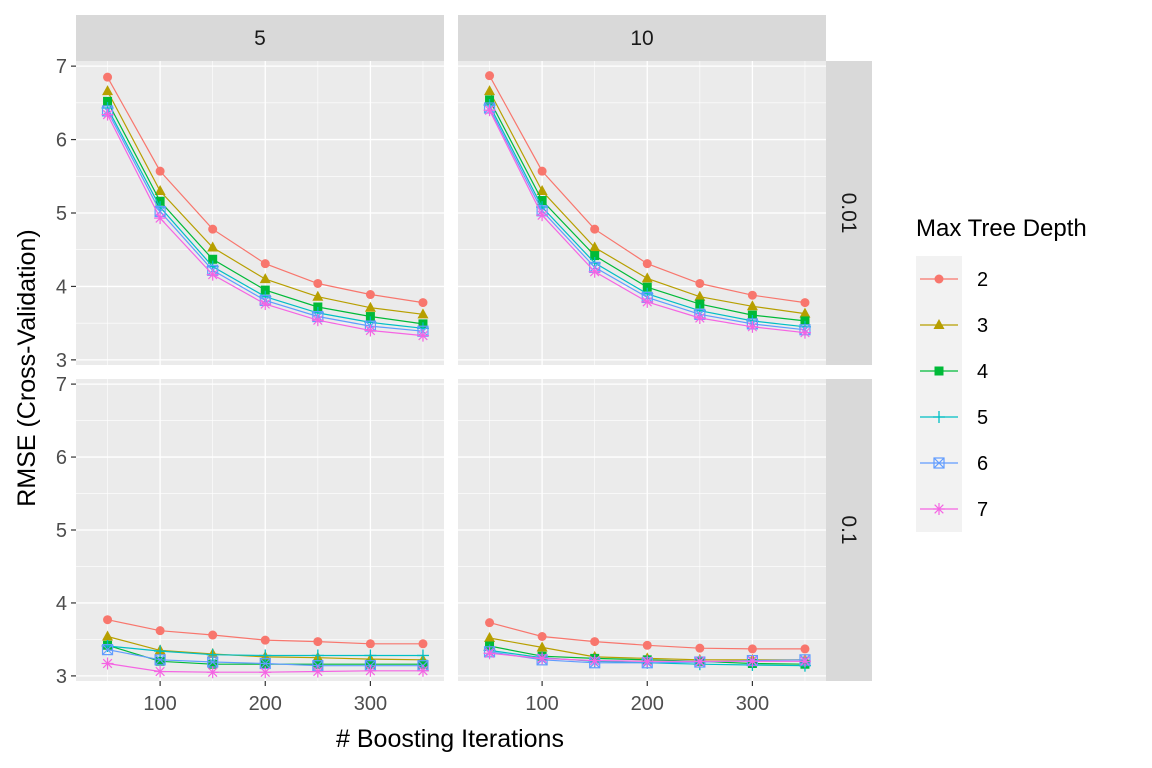  What do you see at coordinates (982, 280) in the screenshot?
I see `legend-label: 2` at bounding box center [982, 280].